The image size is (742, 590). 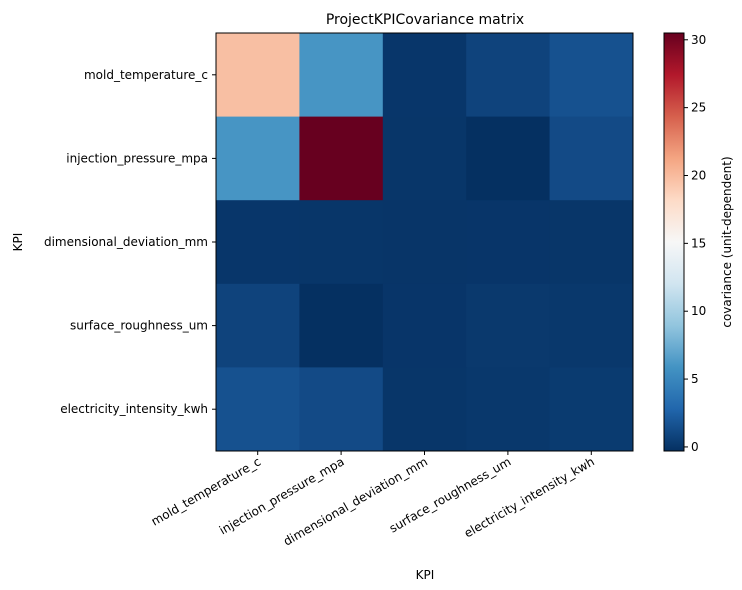 What do you see at coordinates (425, 575) in the screenshot?
I see `x-axis-label: KPI` at bounding box center [425, 575].